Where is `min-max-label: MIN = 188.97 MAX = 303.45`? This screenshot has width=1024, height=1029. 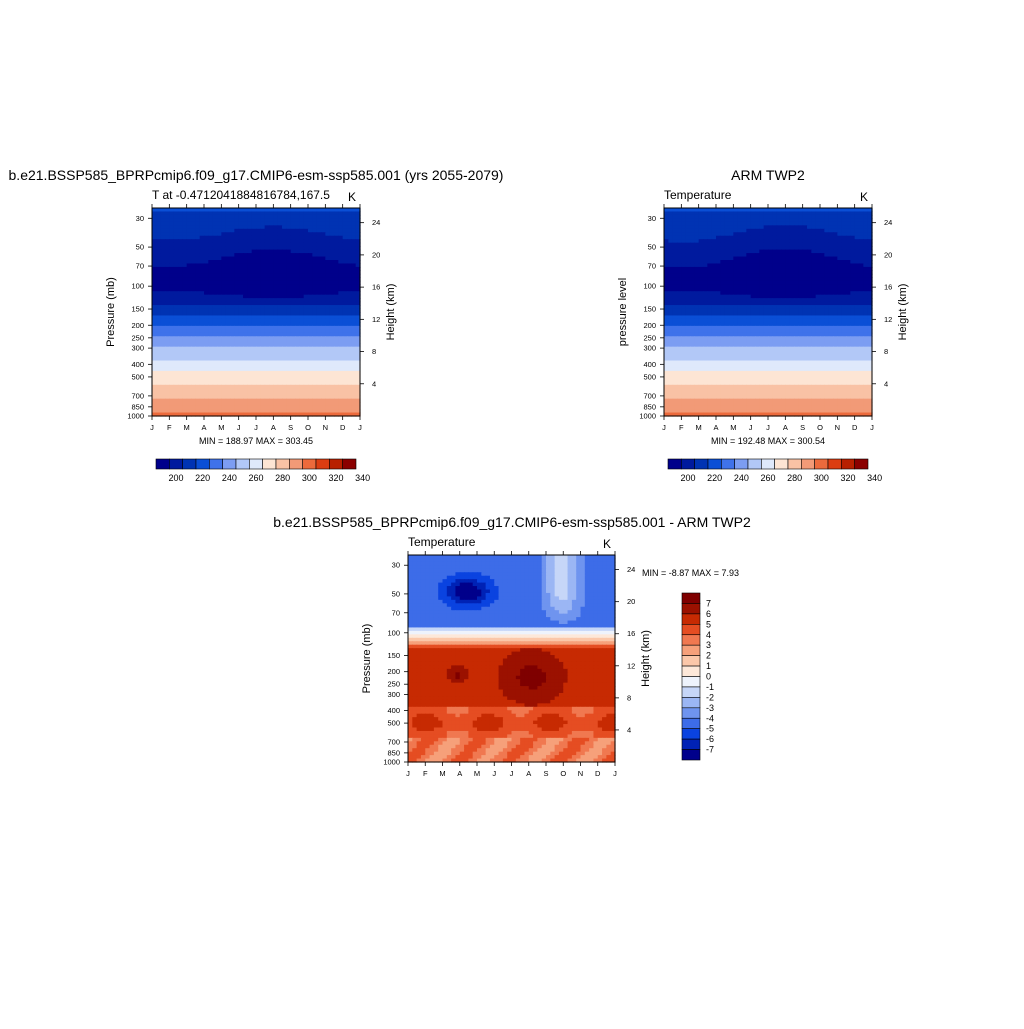 min-max-label: MIN = 188.97 MAX = 303.45 is located at coordinates (256, 441).